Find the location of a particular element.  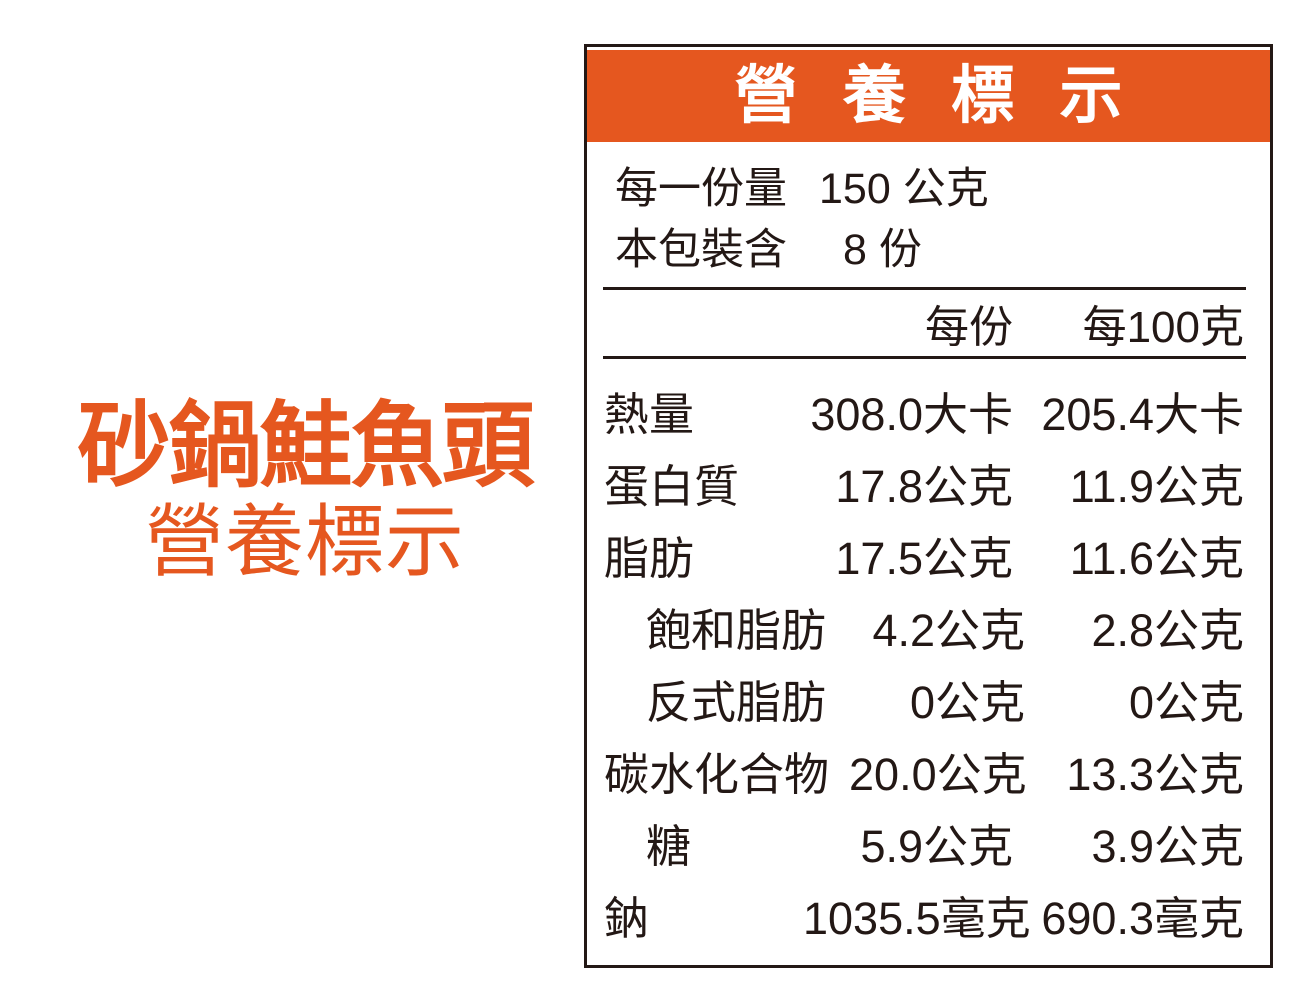

servings-per-package-label: 本包裝含 is located at coordinates (701, 249).